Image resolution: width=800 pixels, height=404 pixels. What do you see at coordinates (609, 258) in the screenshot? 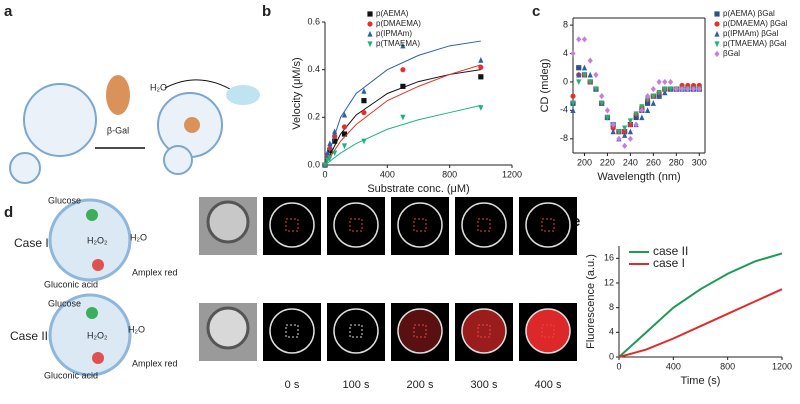
I see `y-tick-label: 16` at bounding box center [609, 258].